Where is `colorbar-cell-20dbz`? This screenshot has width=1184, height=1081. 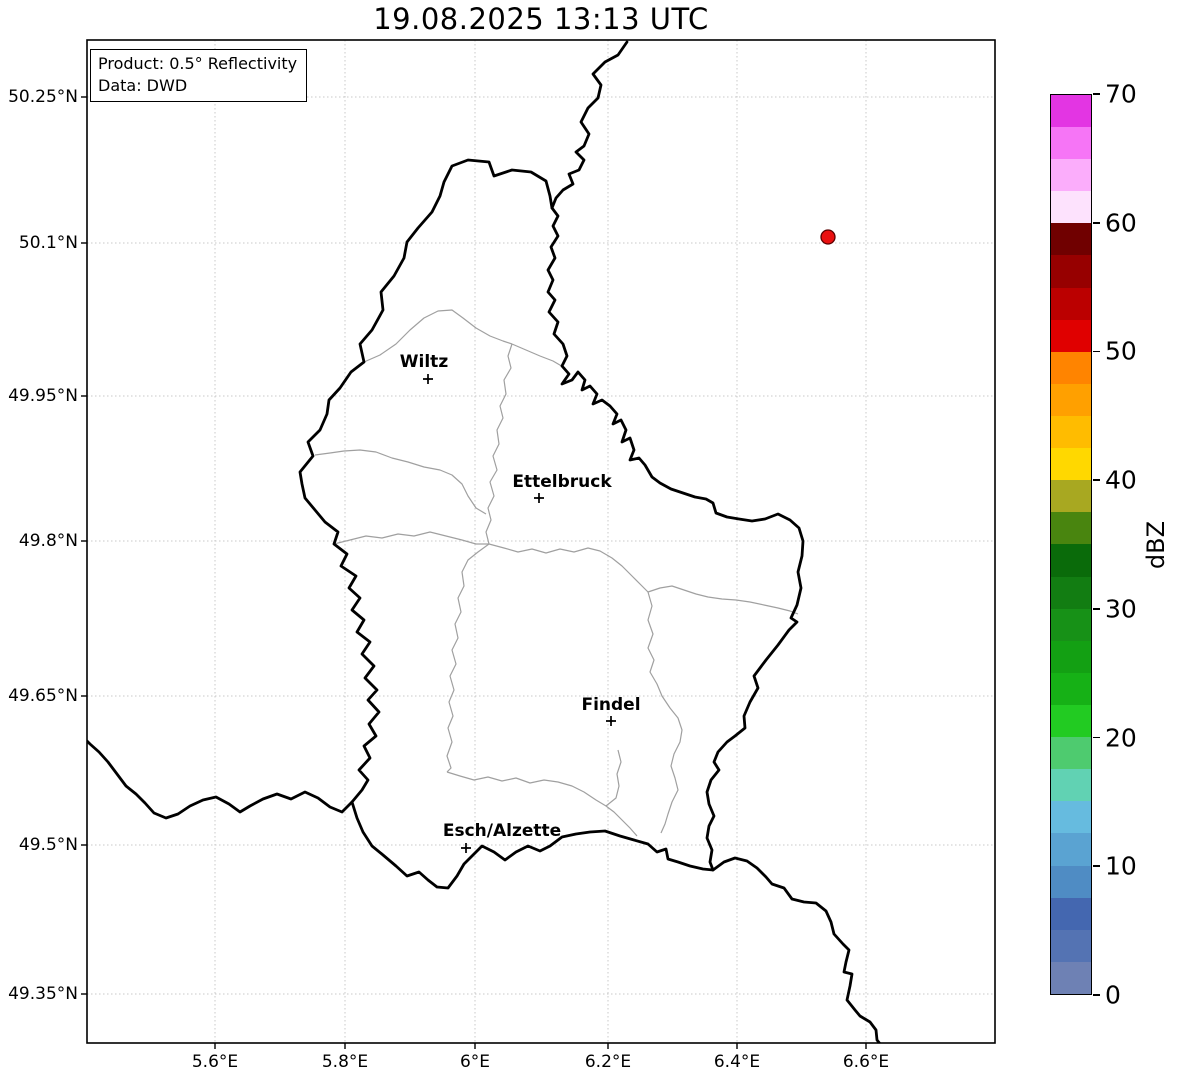 colorbar-cell-20dbz is located at coordinates (1071, 721).